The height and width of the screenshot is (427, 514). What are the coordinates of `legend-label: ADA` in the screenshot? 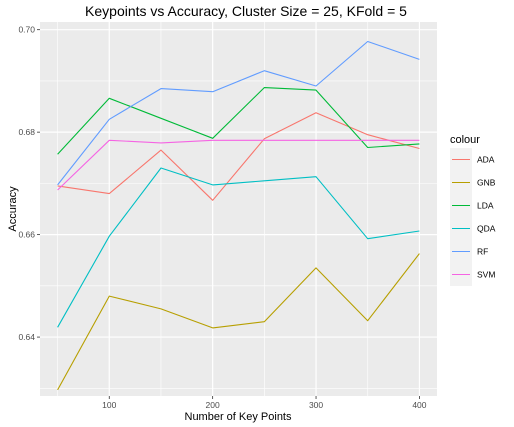 It's located at (486, 160).